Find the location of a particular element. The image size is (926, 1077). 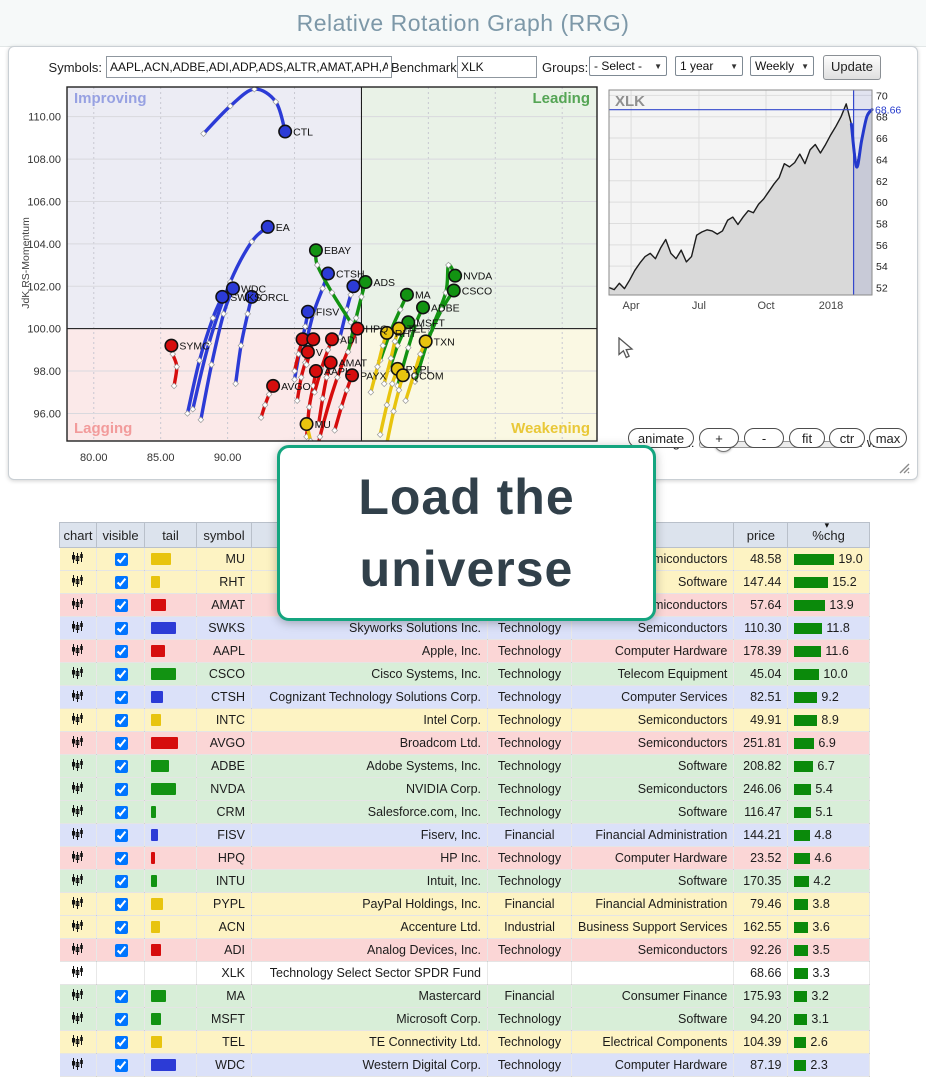

symbol-cell: CSCO is located at coordinates (224, 674).